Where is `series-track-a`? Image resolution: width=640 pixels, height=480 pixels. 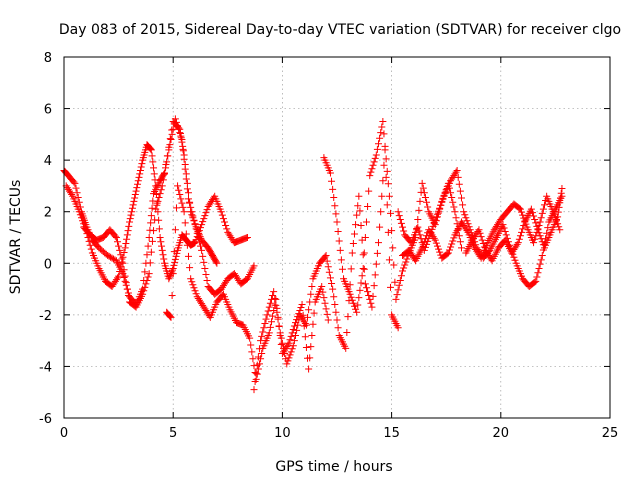 series-track-a is located at coordinates (140, 213).